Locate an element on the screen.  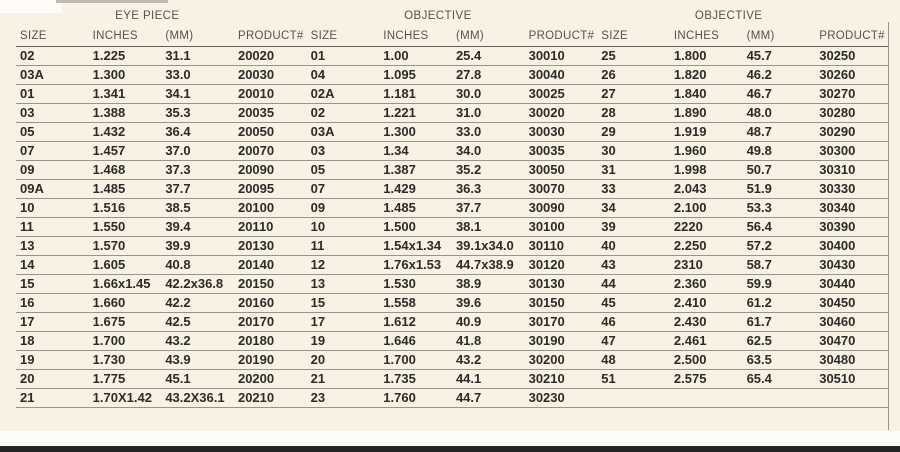
cell-objective2-size: 34 is located at coordinates (633, 208).